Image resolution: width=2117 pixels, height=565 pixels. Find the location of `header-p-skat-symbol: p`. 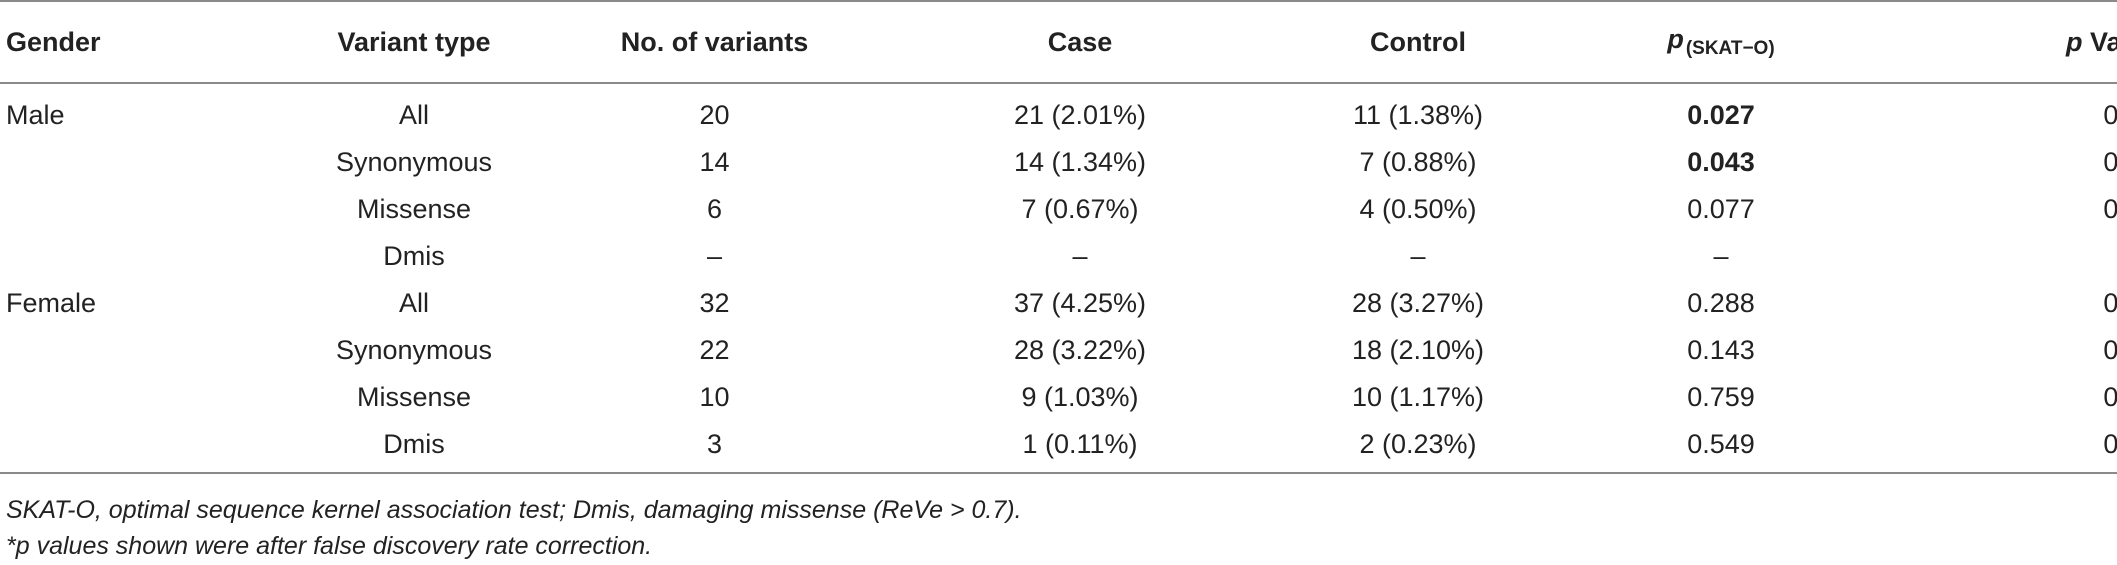

header-p-skat-symbol: p is located at coordinates (1675, 39).